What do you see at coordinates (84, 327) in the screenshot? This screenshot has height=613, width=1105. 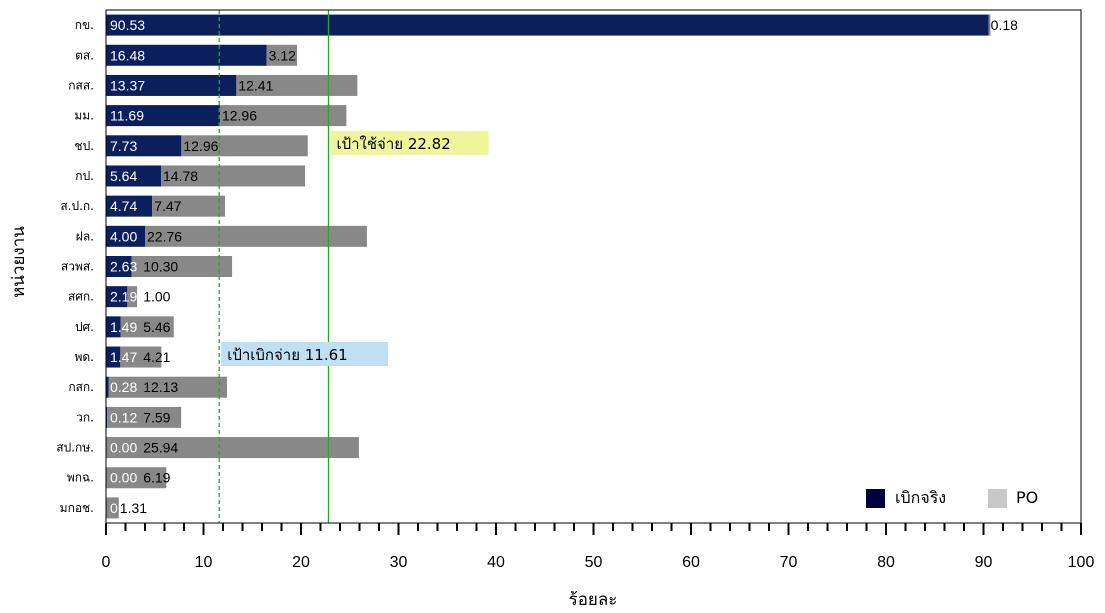 I see `category-label: ปศ.` at bounding box center [84, 327].